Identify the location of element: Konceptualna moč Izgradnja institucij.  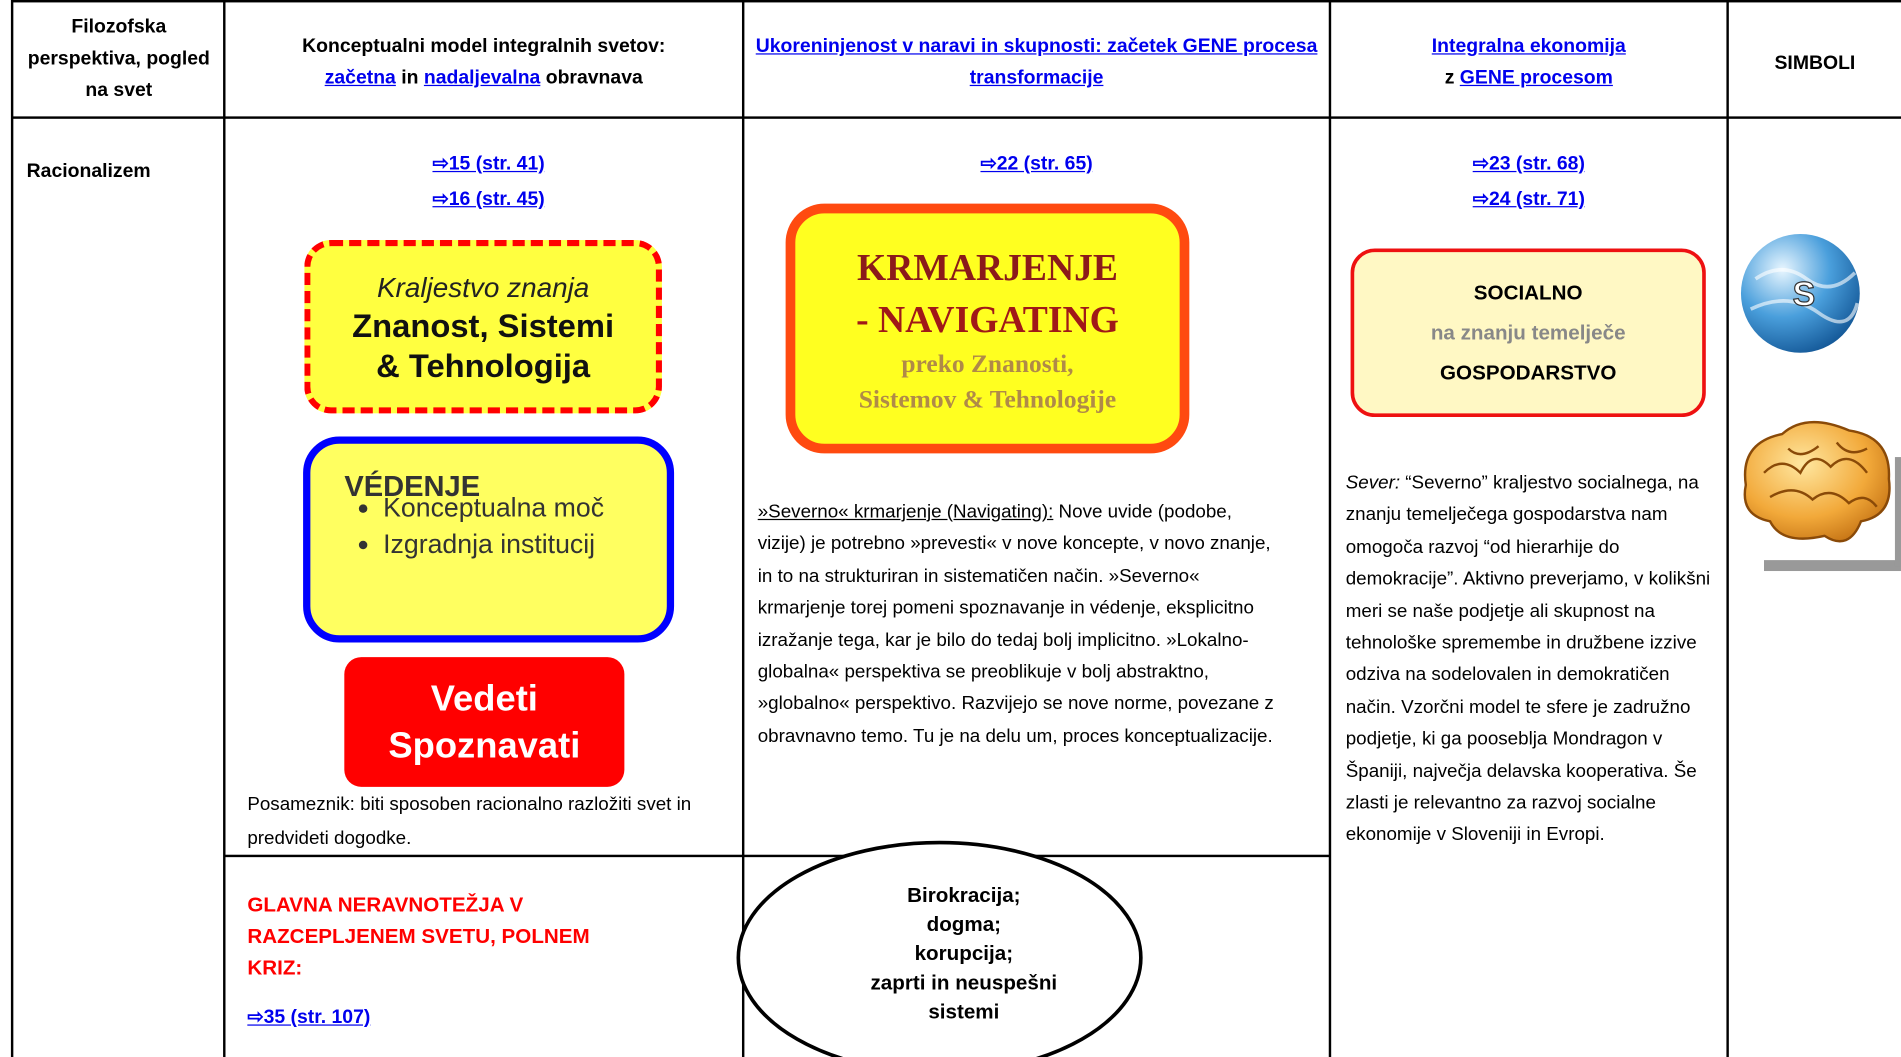
(479, 526).